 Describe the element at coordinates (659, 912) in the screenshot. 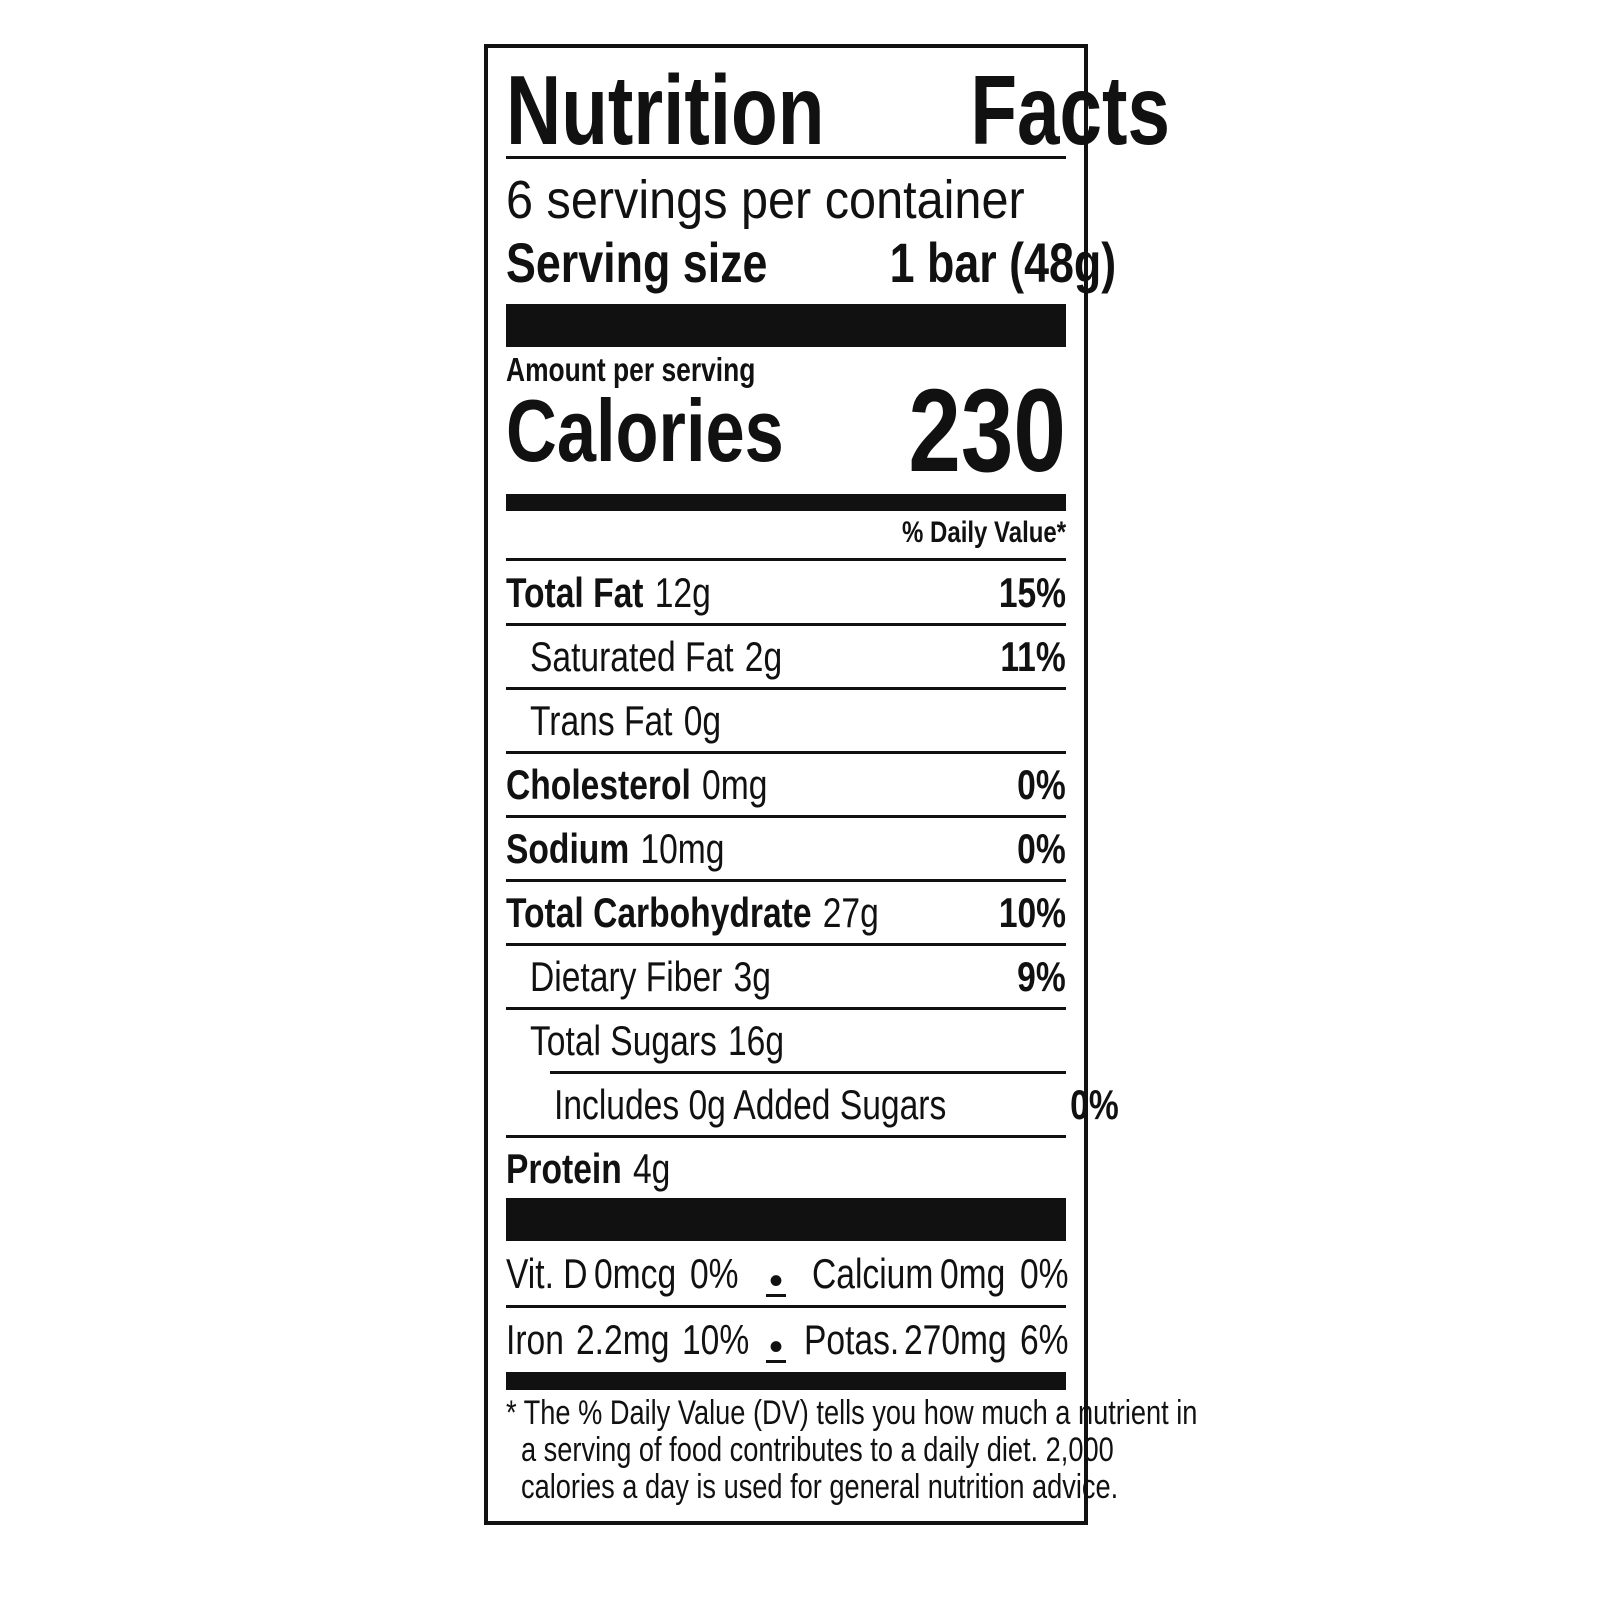

I see `nutrient-name: Total Carbohydrate` at that location.